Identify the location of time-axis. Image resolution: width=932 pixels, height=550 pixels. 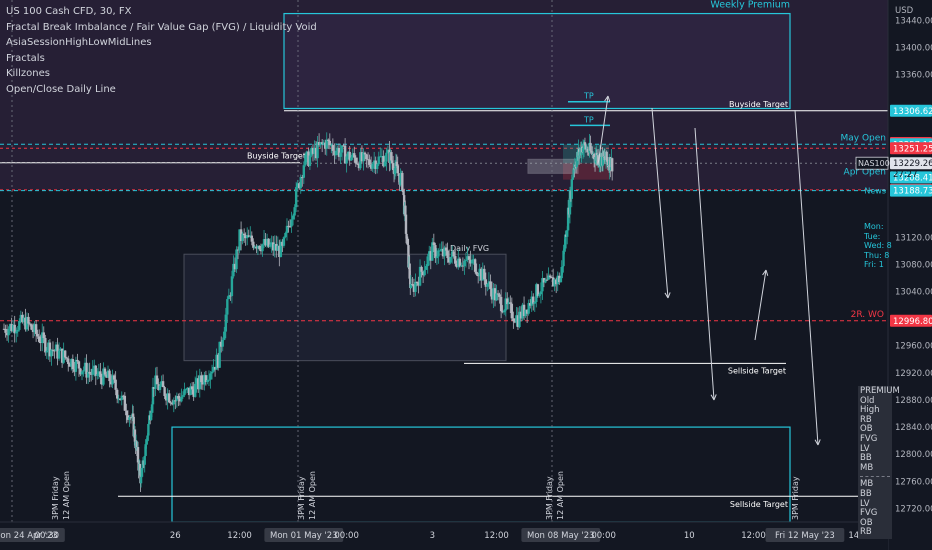
(444, 536).